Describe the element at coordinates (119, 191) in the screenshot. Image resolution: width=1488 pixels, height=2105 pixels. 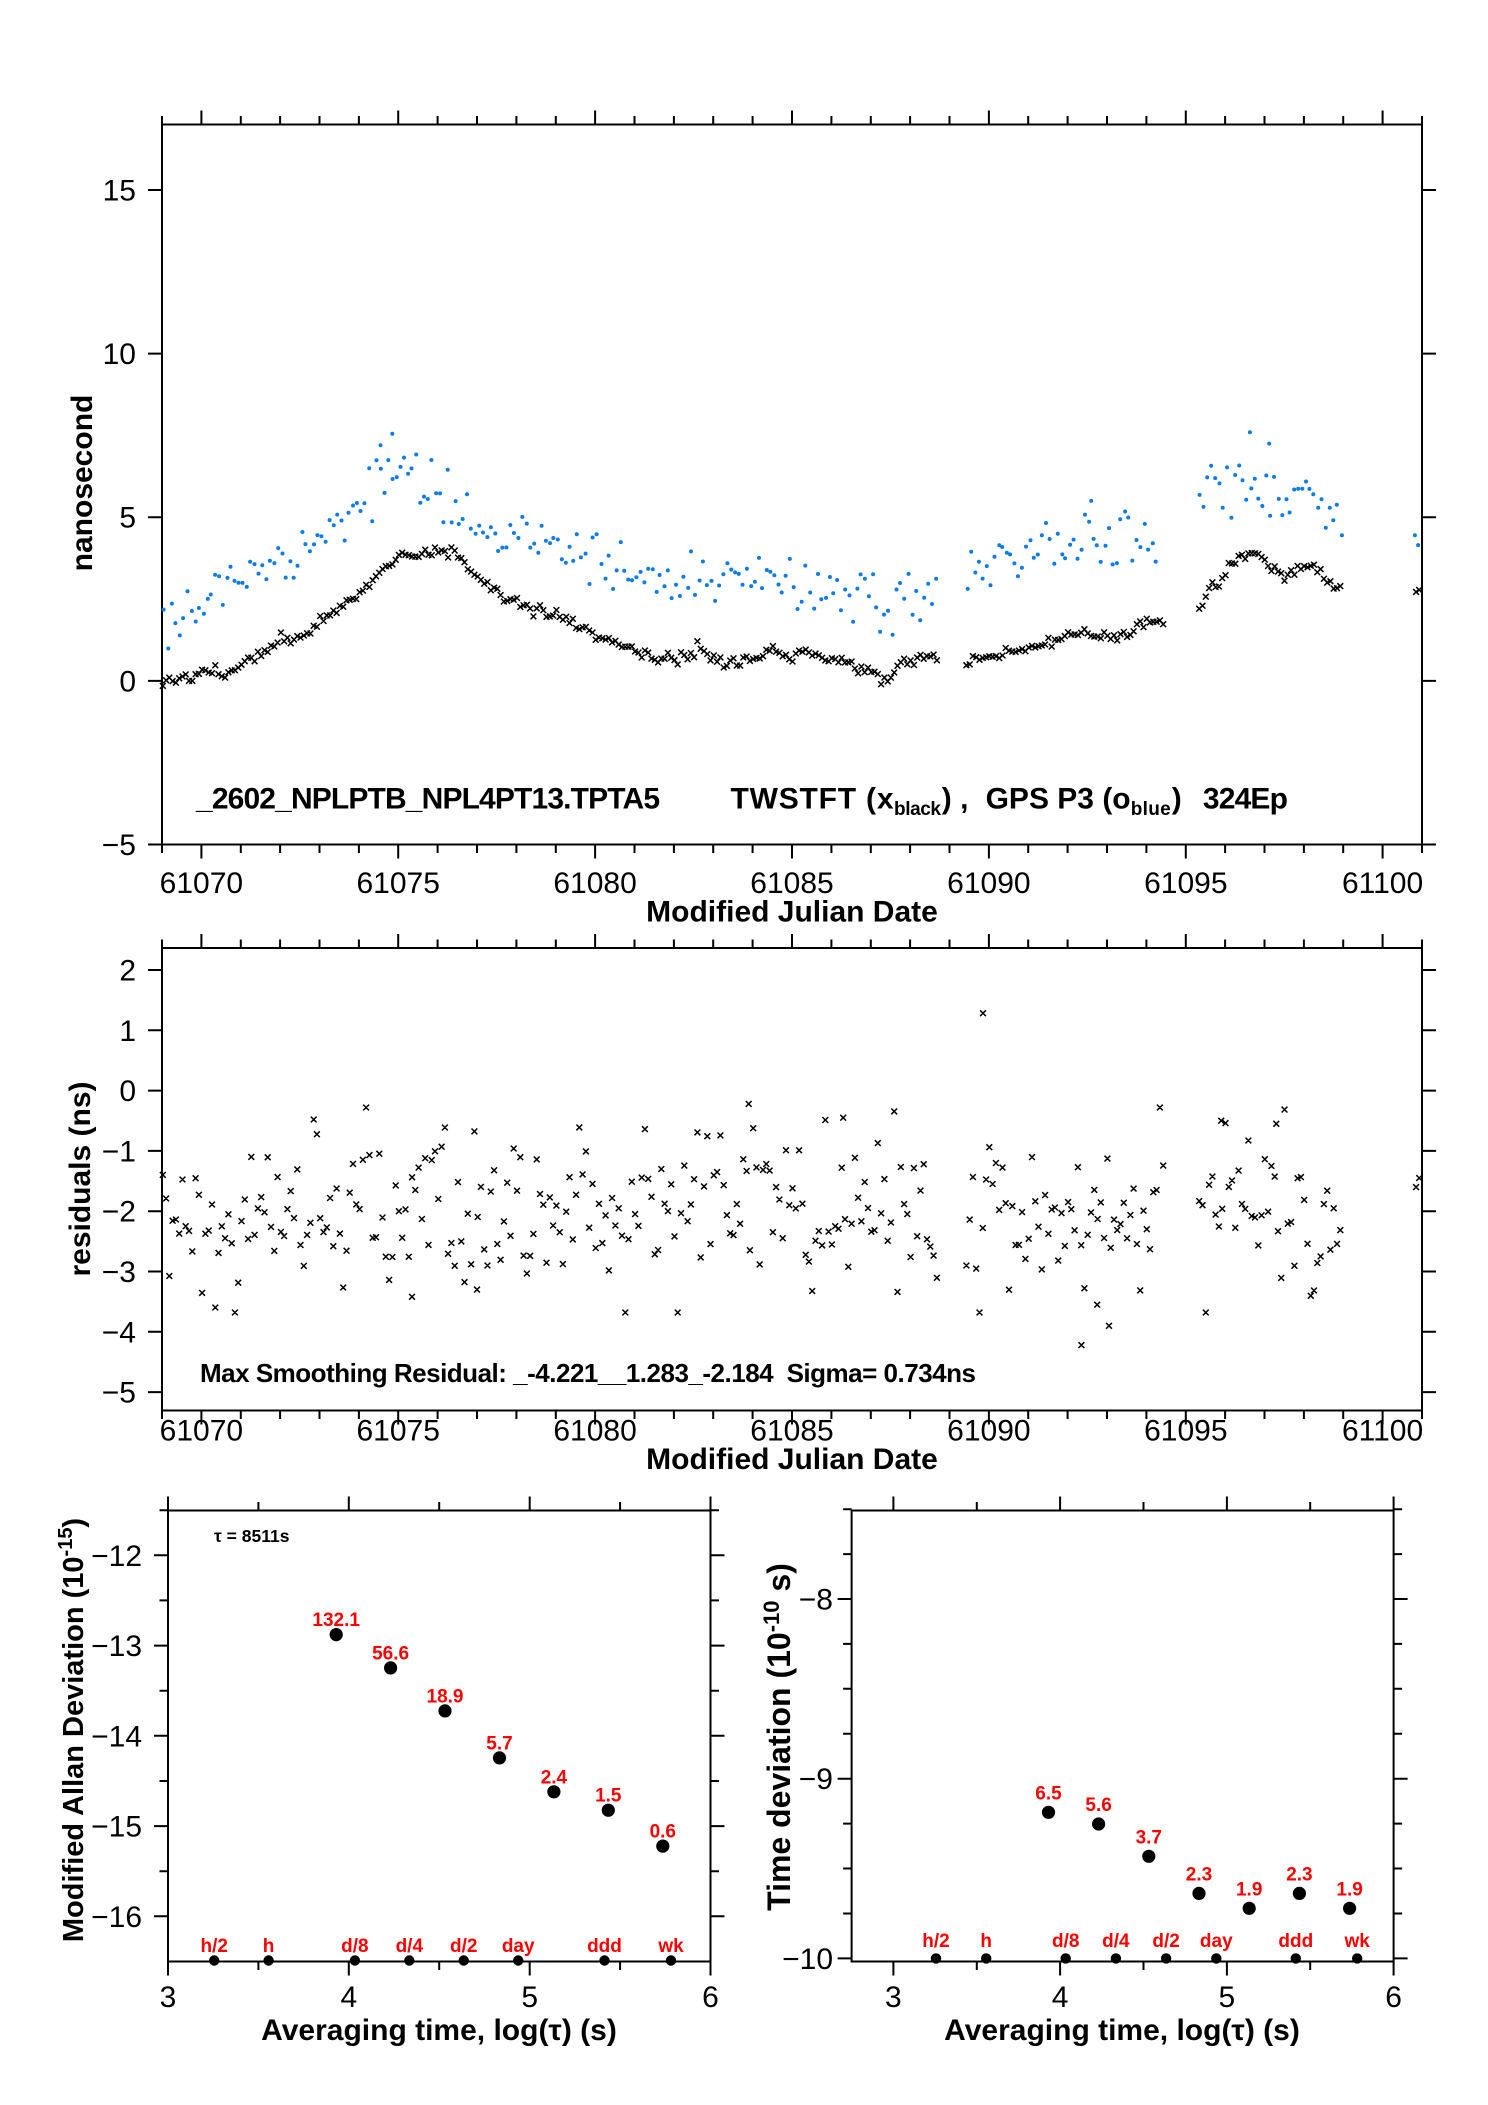
I see `svg-text: 15` at that location.